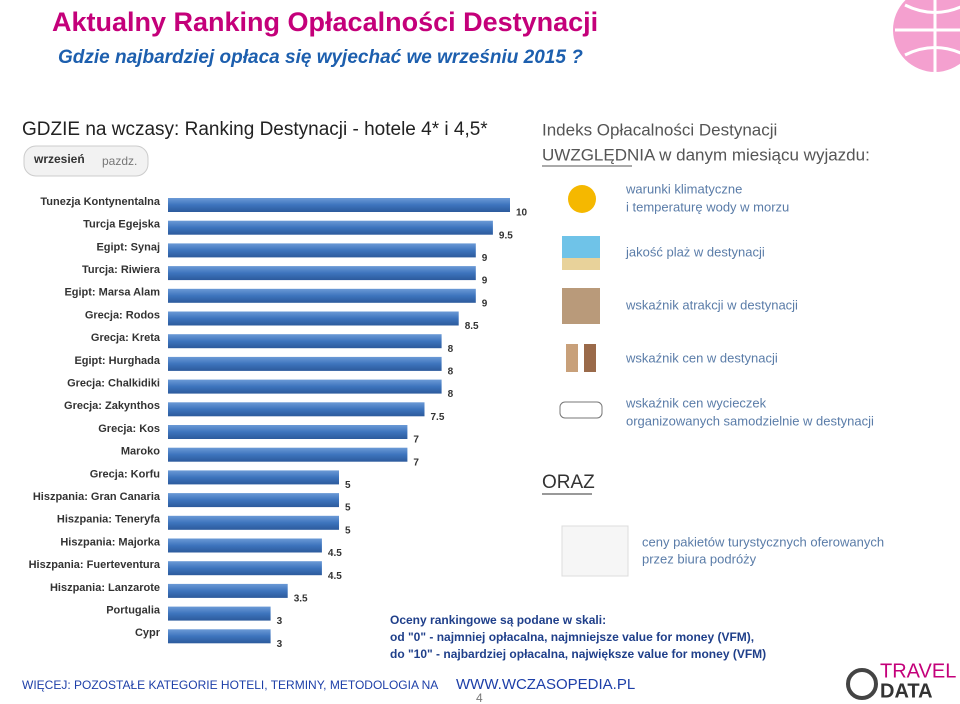  What do you see at coordinates (129, 429) in the screenshot?
I see `category-label: Grecja: Kos` at bounding box center [129, 429].